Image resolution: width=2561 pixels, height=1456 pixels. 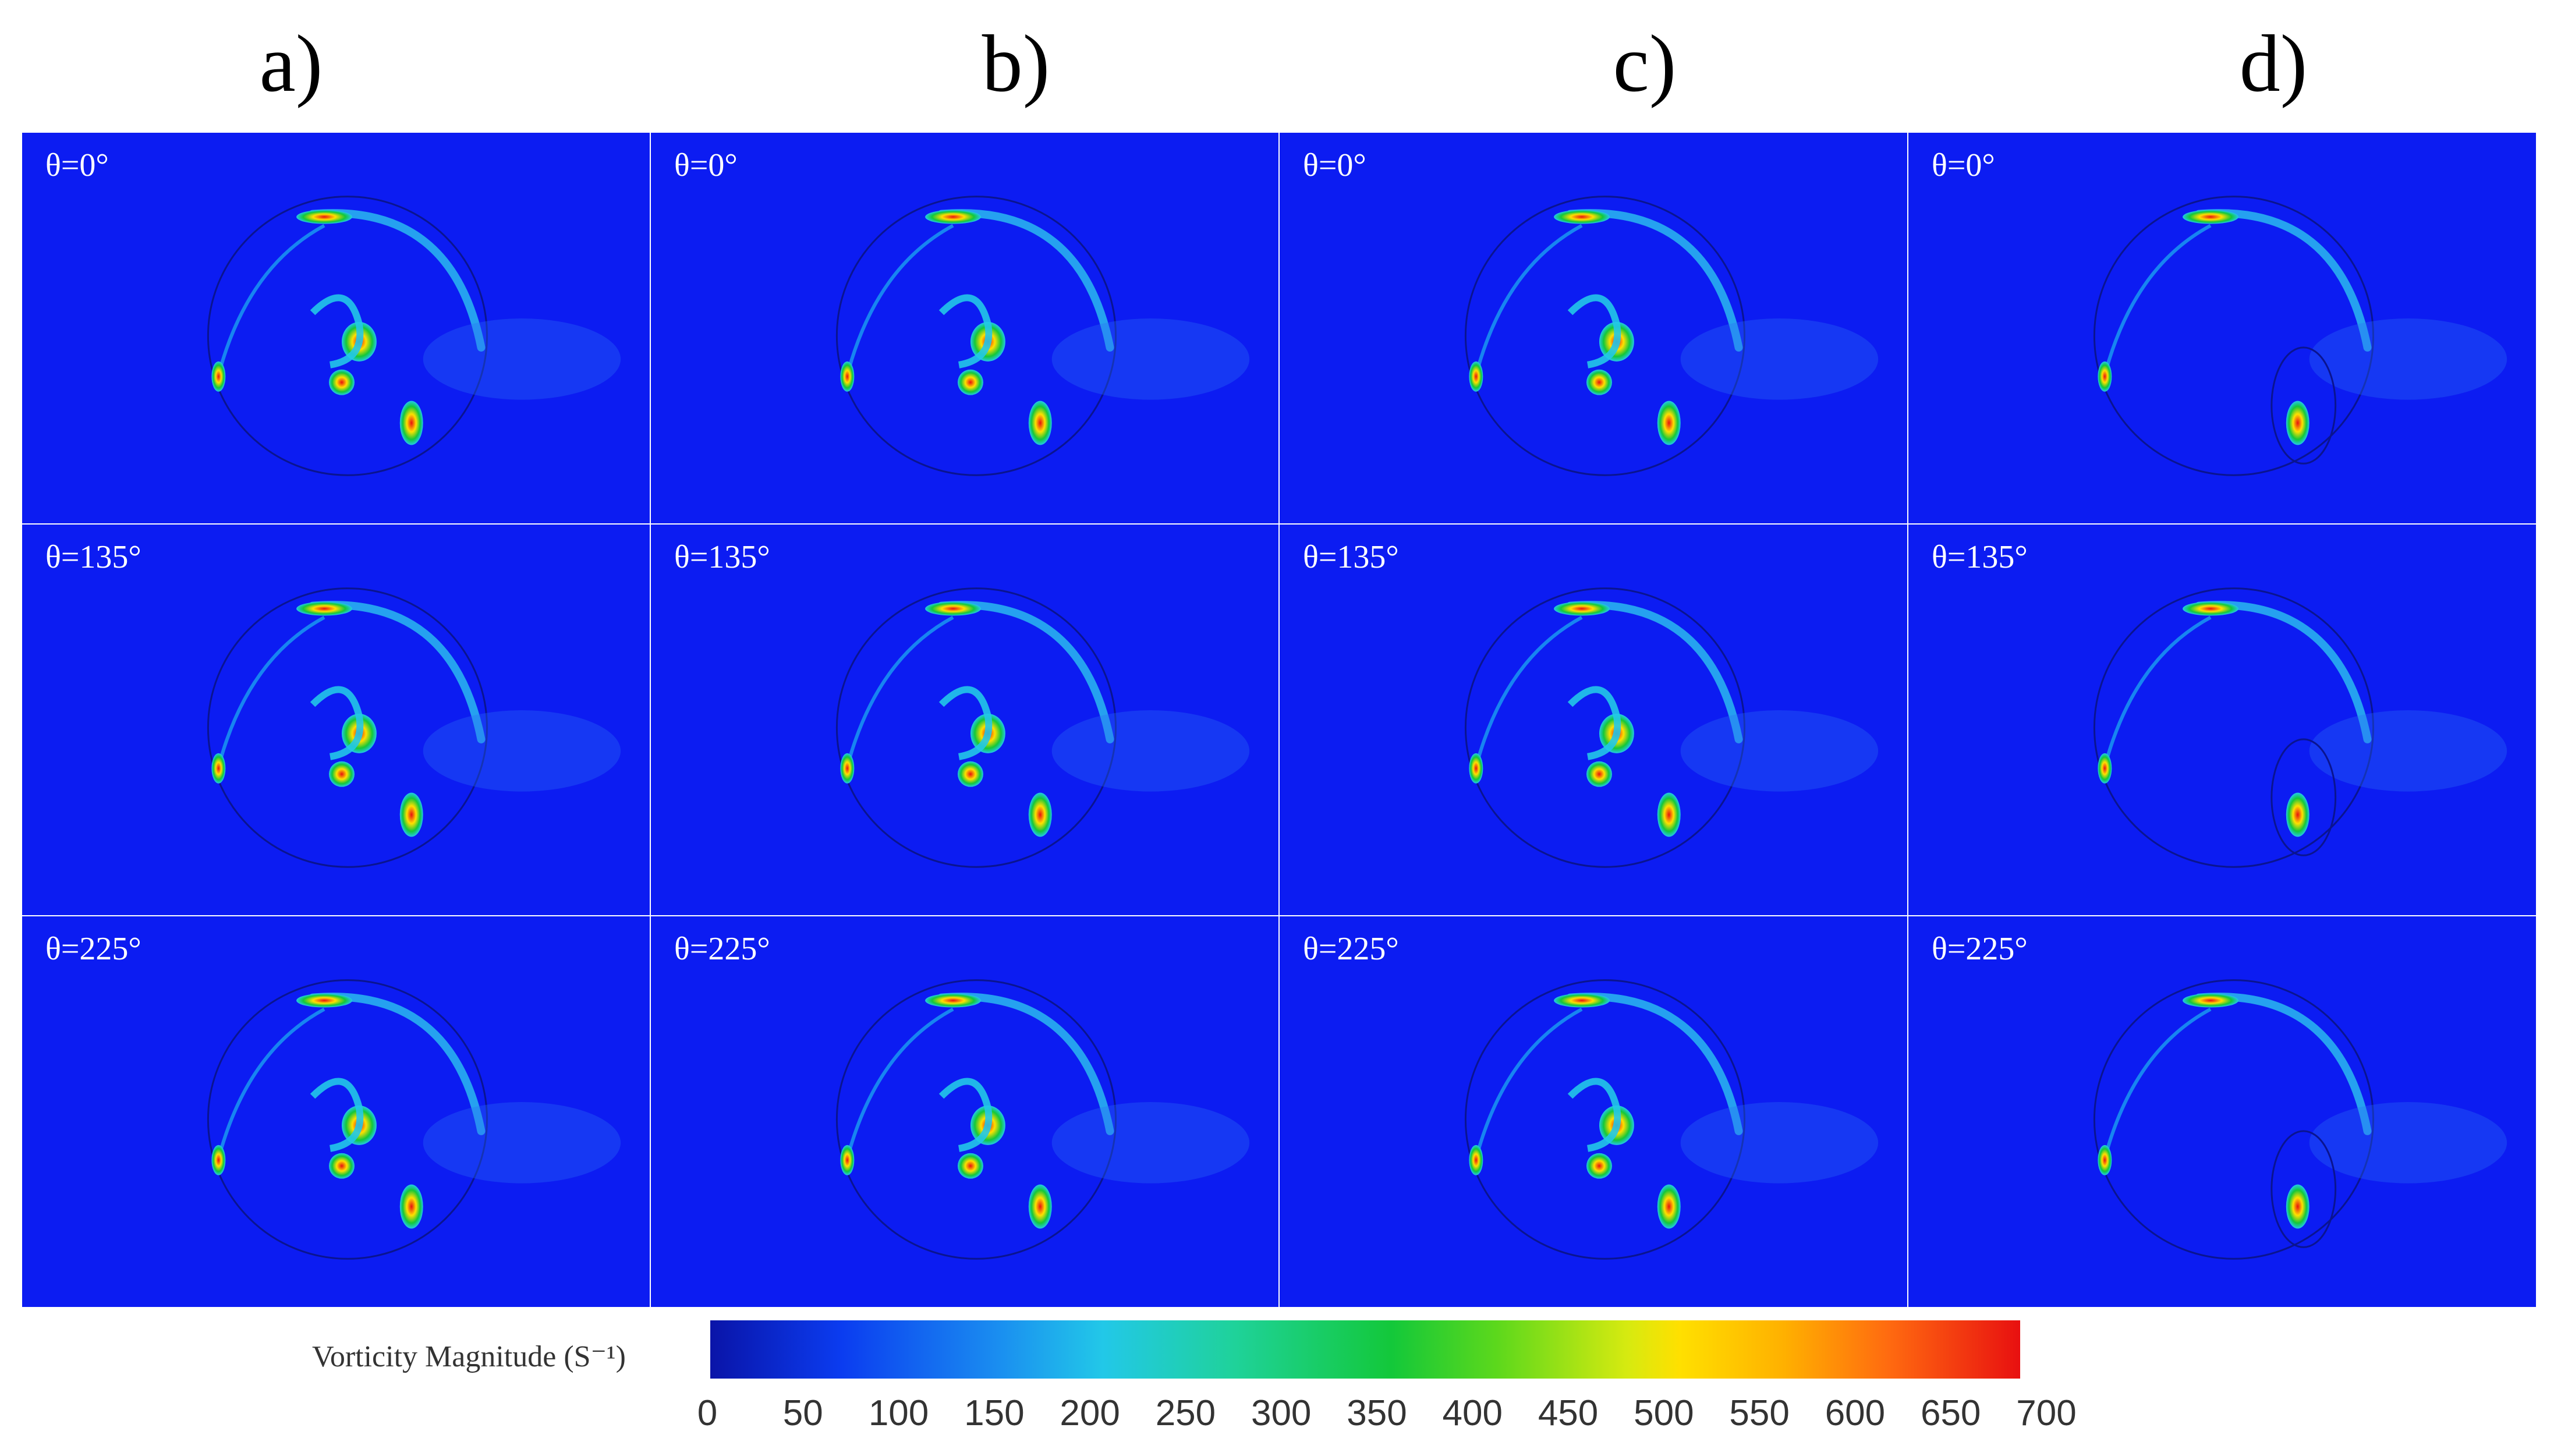 I want to click on colorbar-tick: 300, so click(x=1282, y=1413).